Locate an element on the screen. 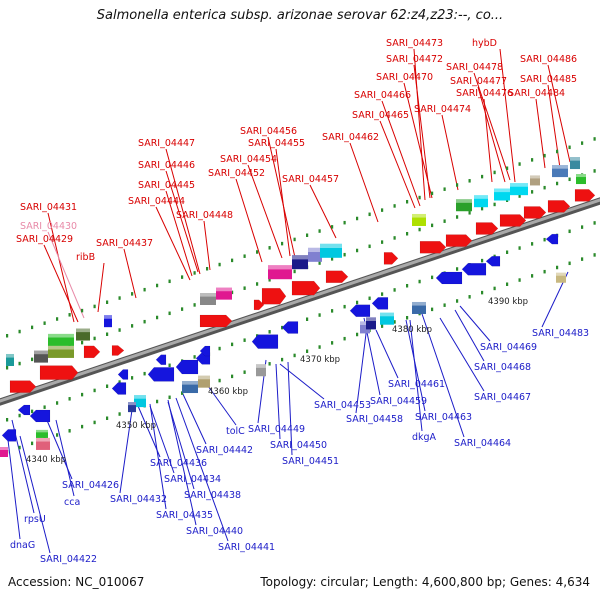 This screenshot has height=600, width=600. gene-label: SARI_04437 is located at coordinates (124, 243).